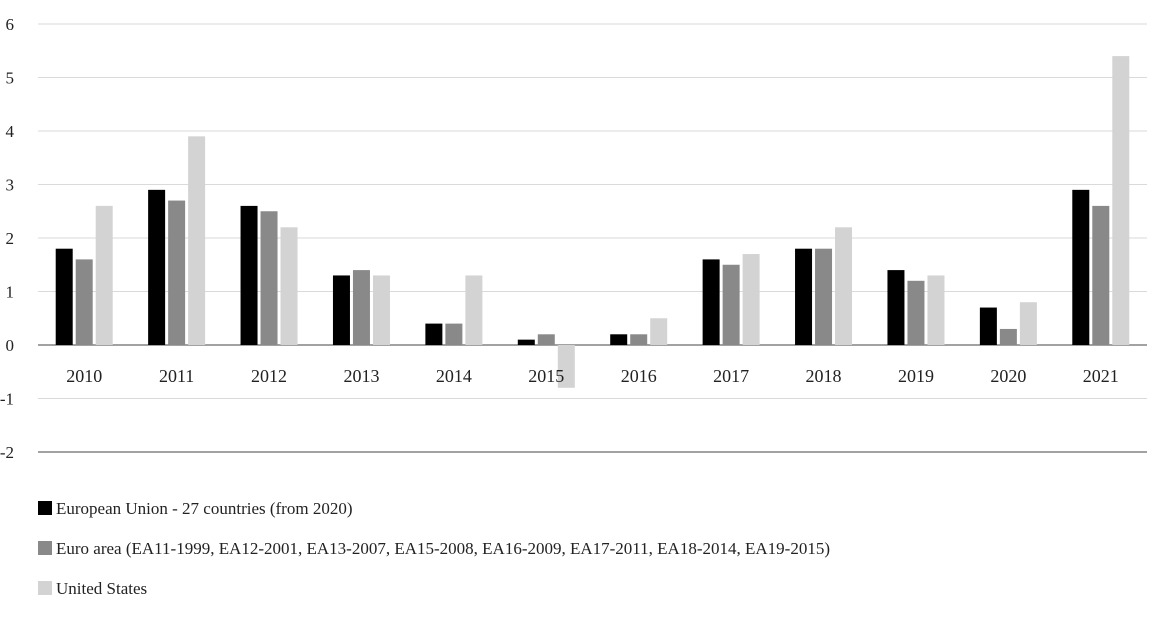  Describe the element at coordinates (1101, 376) in the screenshot. I see `x-tick-label: 2021` at that location.